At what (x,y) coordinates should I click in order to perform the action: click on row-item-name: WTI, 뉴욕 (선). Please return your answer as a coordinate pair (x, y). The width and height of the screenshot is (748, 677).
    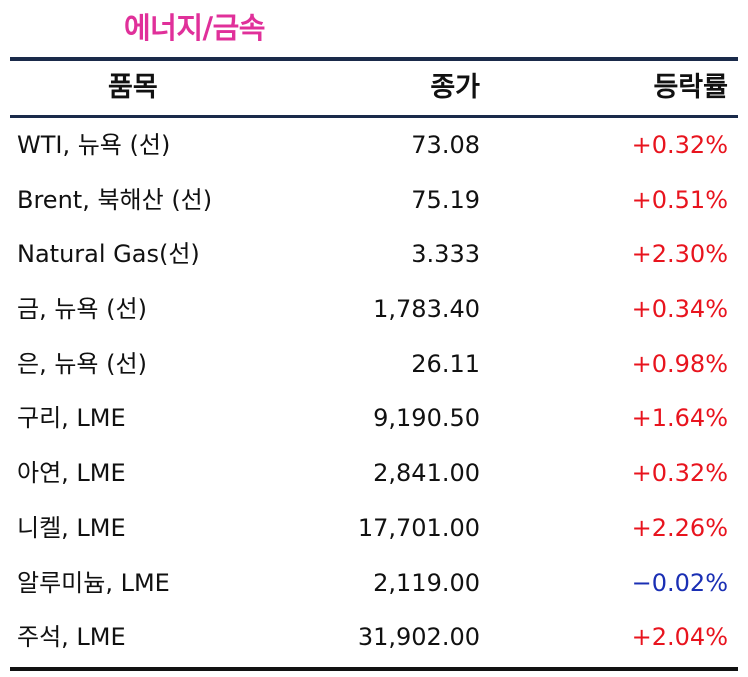
    Looking at the image, I should click on (94, 145).